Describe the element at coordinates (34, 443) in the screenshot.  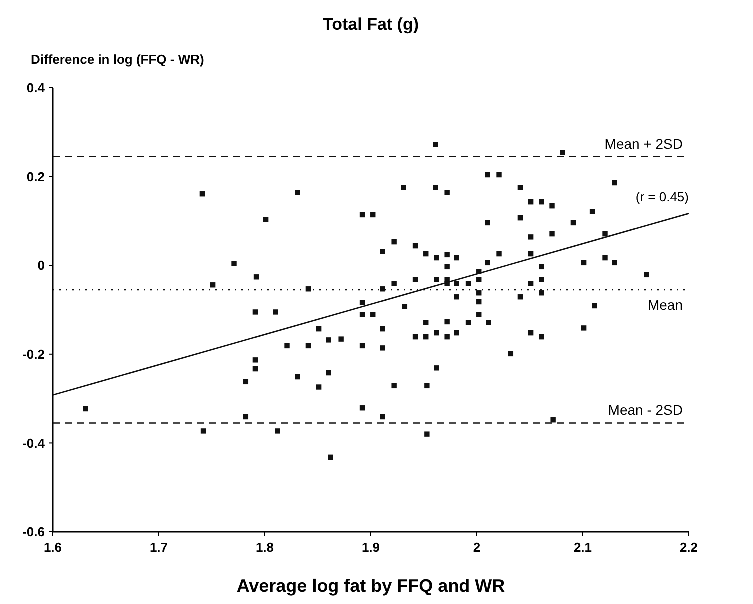
I see `y-tick-label: -0.4` at that location.